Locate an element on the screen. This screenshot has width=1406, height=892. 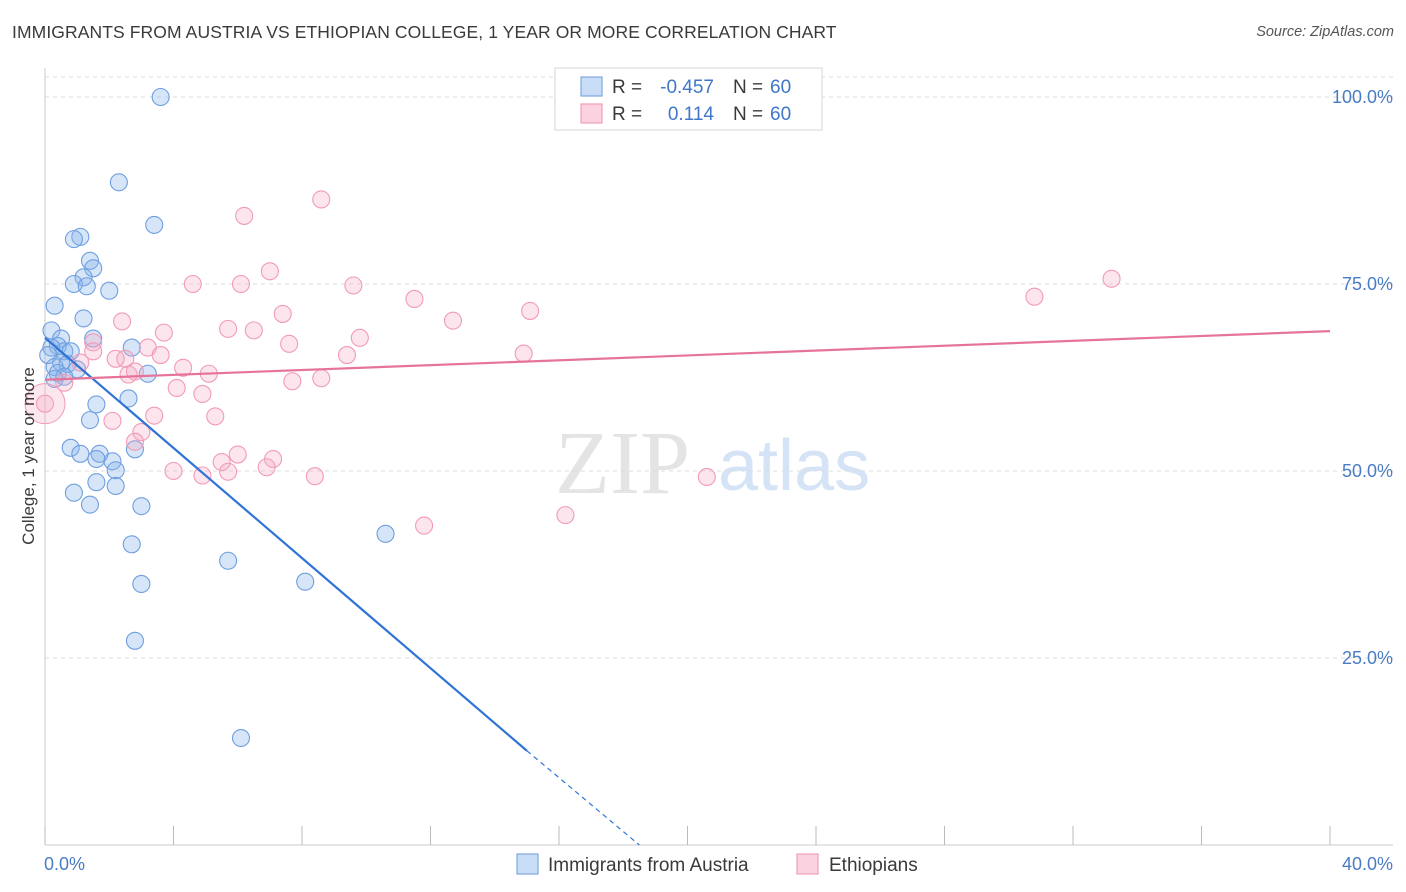
y-tick-label: 75.0% is located at coordinates (1367, 284).